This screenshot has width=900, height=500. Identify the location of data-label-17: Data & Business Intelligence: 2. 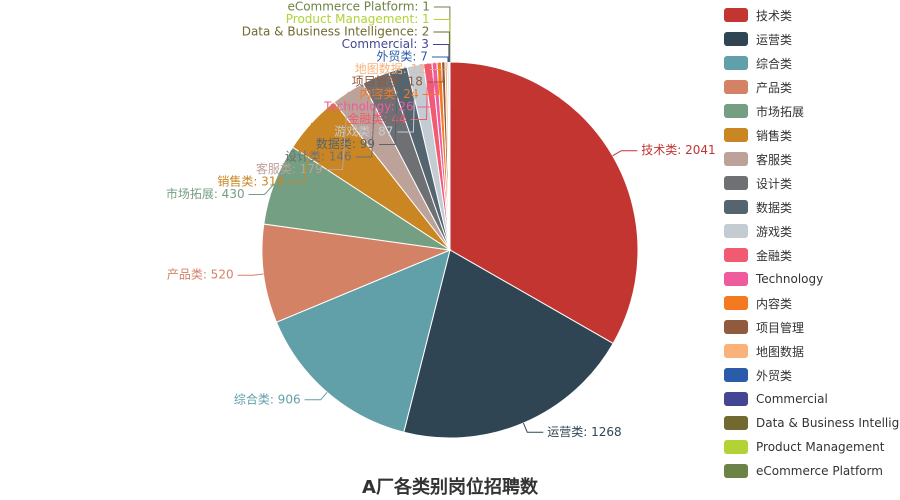
(336, 32).